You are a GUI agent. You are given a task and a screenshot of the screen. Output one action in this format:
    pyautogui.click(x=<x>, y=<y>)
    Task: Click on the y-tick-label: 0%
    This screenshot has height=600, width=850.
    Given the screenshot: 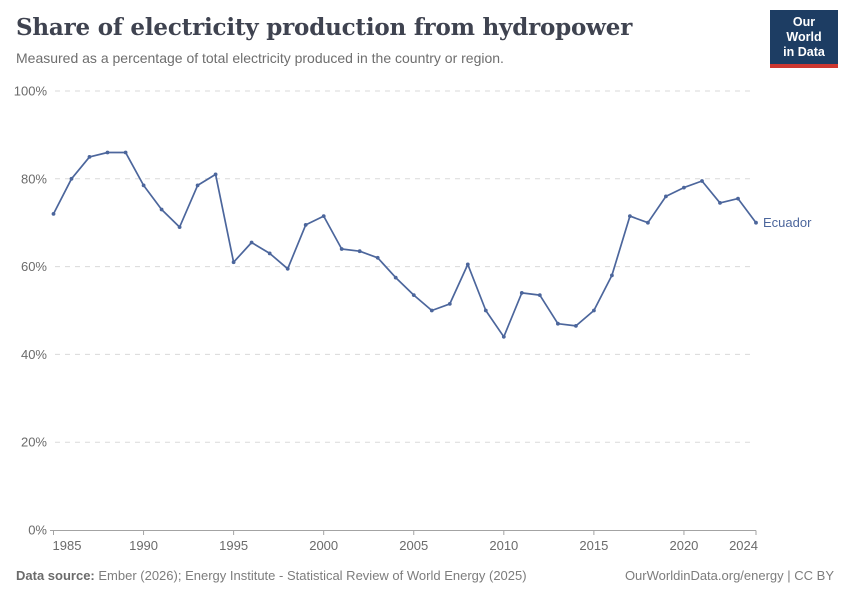 What is the action you would take?
    pyautogui.click(x=37, y=530)
    